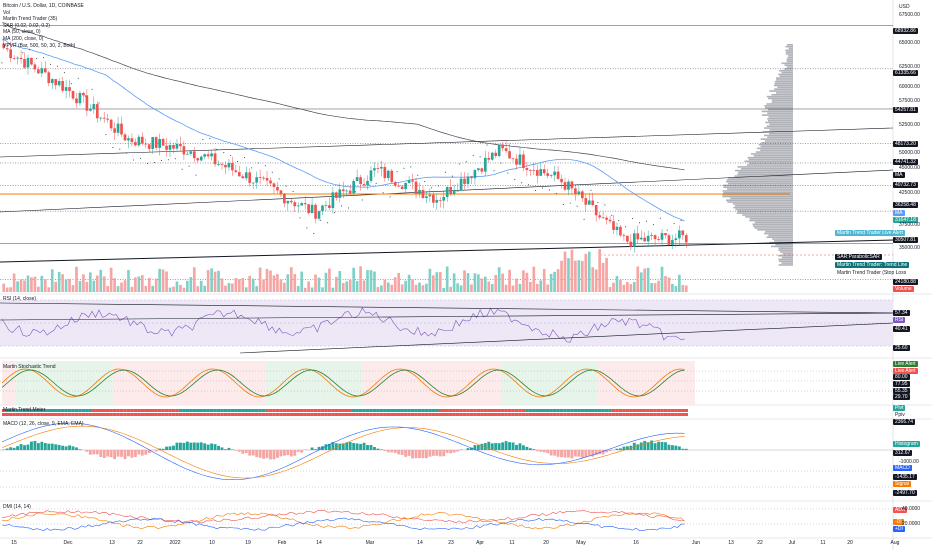 This screenshot has height=550, width=932. What do you see at coordinates (39, 45) in the screenshot?
I see `legend-vpvr: VPVR (Bar, 500, 50, 30, 2, Both)` at bounding box center [39, 45].